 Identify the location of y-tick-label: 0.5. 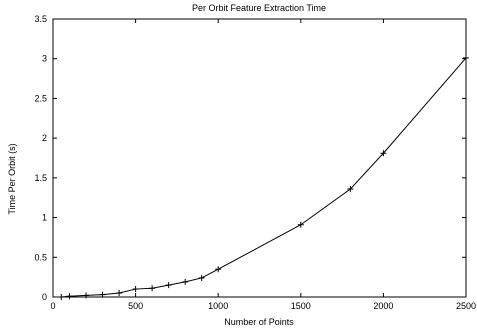
(40, 257).